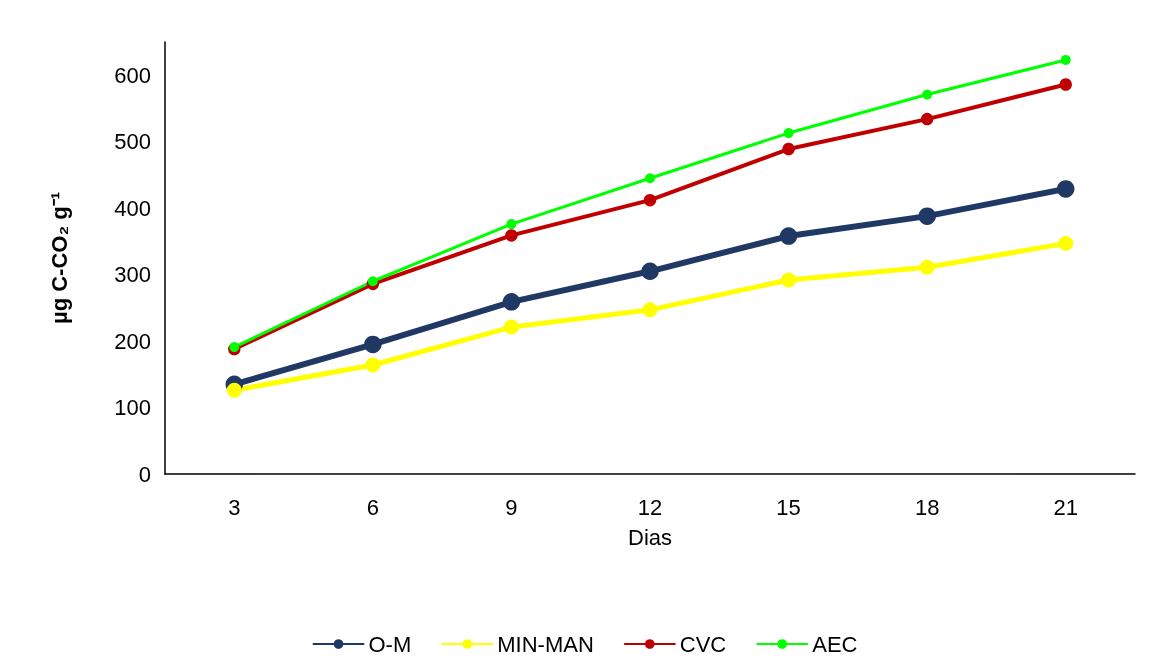 The height and width of the screenshot is (668, 1170). Describe the element at coordinates (703, 644) in the screenshot. I see `legend-label: CVC` at that location.